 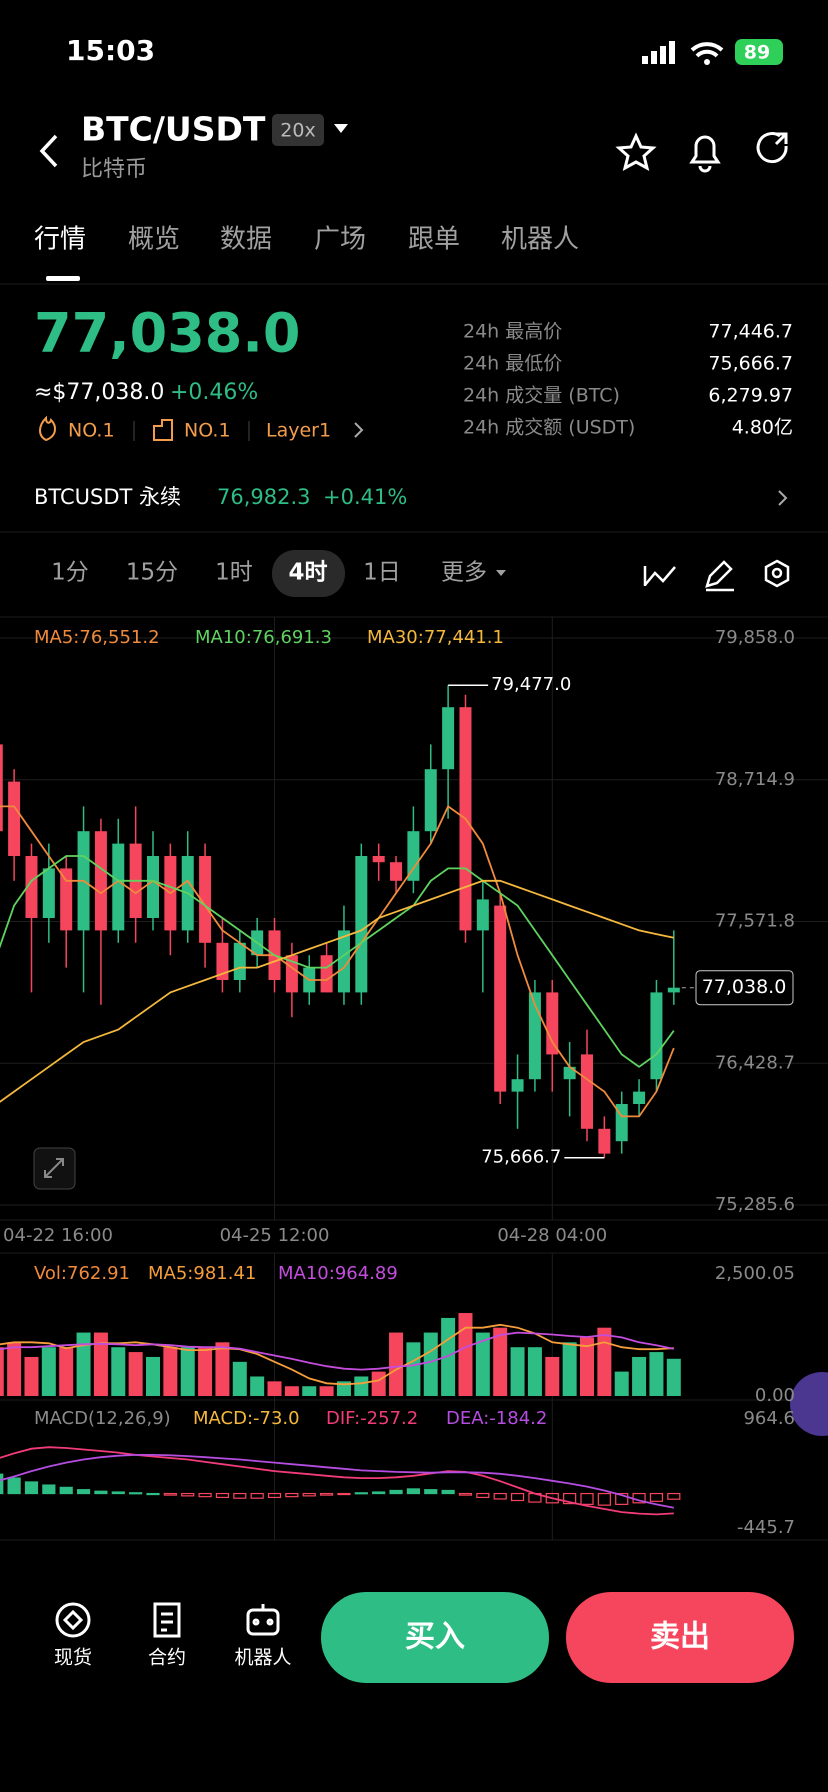 I want to click on legend-entry: MA30:77,441.1, so click(x=435, y=637).